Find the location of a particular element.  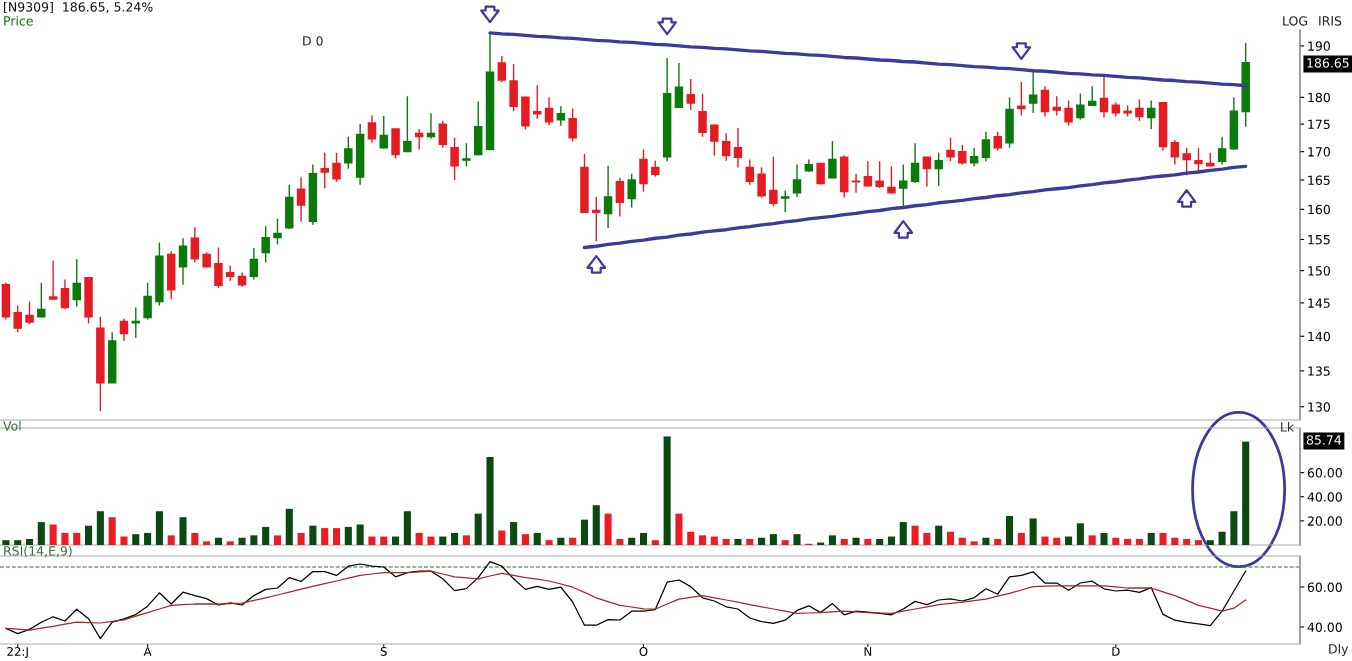

y-tick-label: 180 is located at coordinates (1319, 97).